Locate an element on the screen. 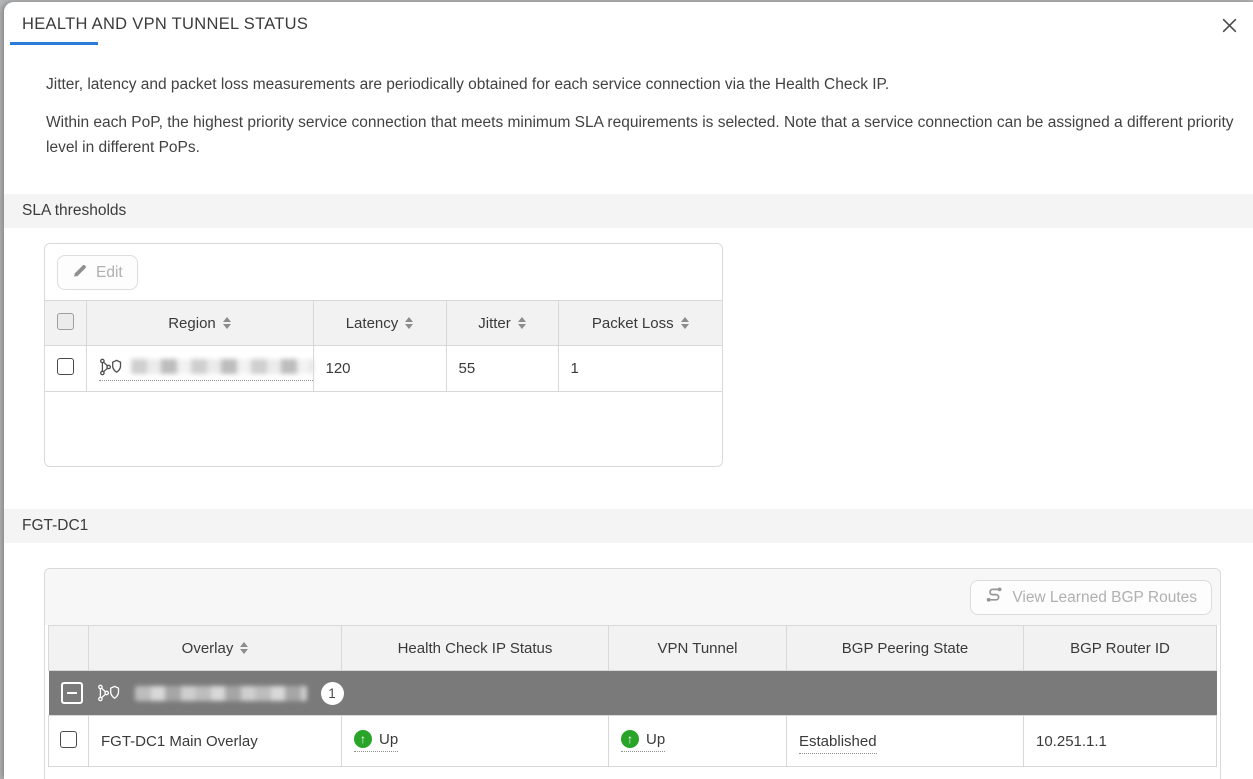  peering-state-value: Established is located at coordinates (838, 743).